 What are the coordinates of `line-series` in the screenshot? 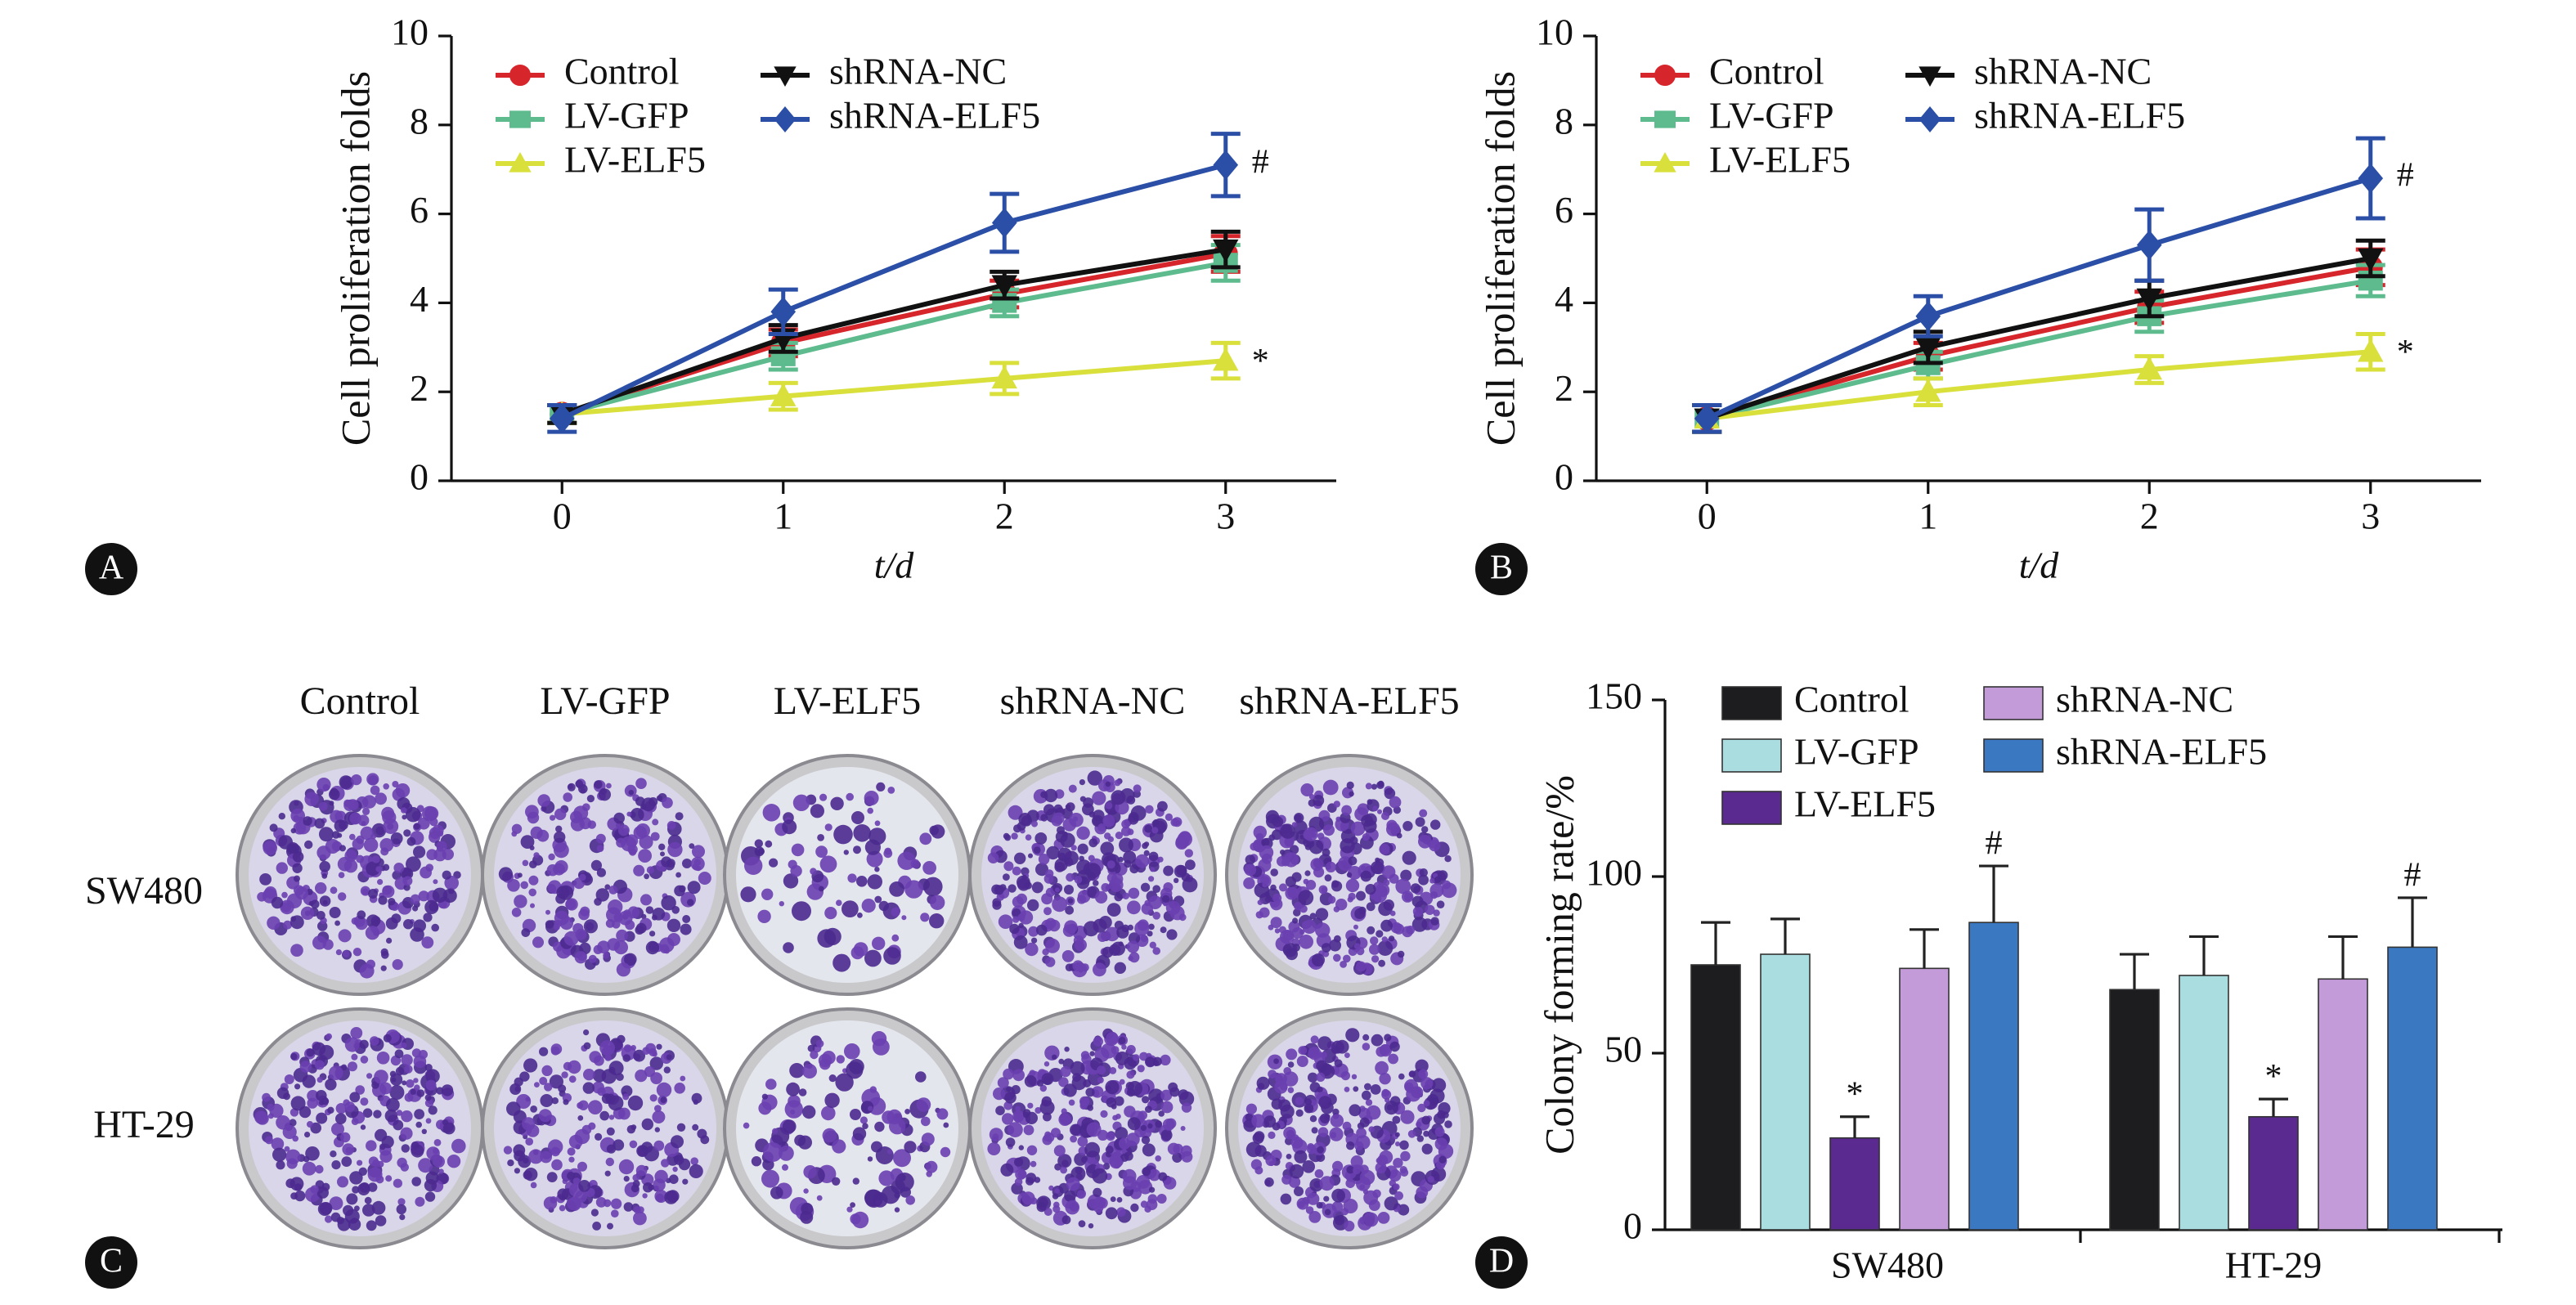 It's located at (2039, 349).